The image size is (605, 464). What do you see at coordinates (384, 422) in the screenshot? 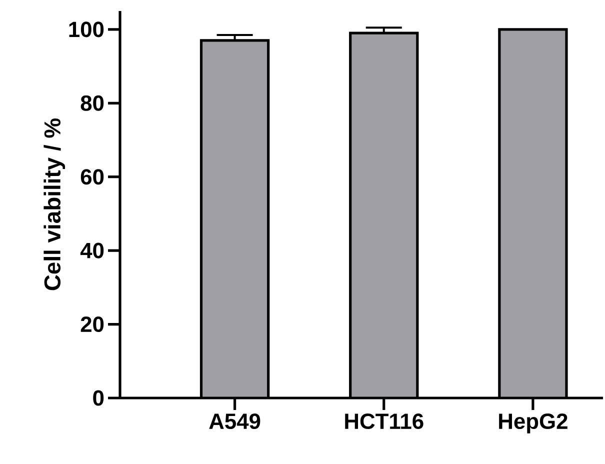
I see `x-tick-label: HCT116` at bounding box center [384, 422].